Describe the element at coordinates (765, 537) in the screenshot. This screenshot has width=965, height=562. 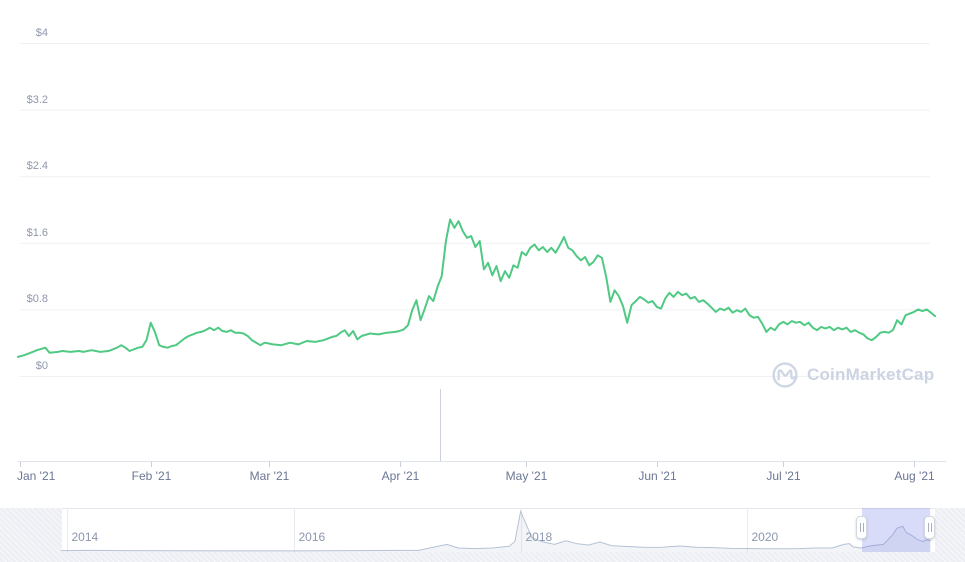
I see `navigator-year-label: 2020` at that location.